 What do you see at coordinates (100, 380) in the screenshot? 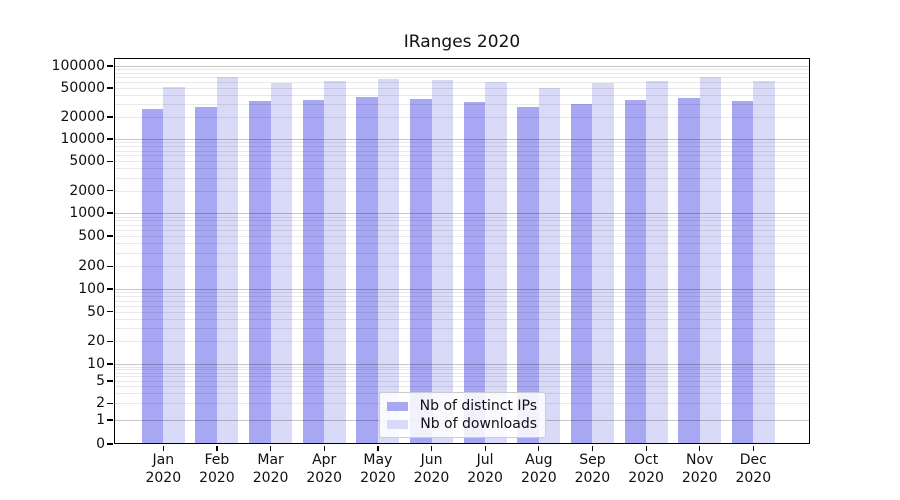
I see `y-tick-label: 5` at bounding box center [100, 380].